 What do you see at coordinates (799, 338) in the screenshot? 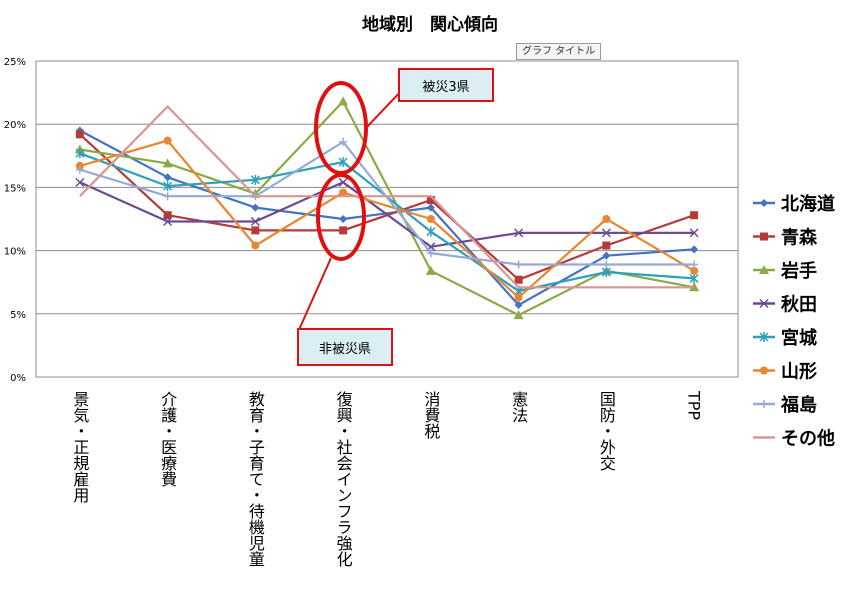
I see `legend-label: 宮城` at bounding box center [799, 338].